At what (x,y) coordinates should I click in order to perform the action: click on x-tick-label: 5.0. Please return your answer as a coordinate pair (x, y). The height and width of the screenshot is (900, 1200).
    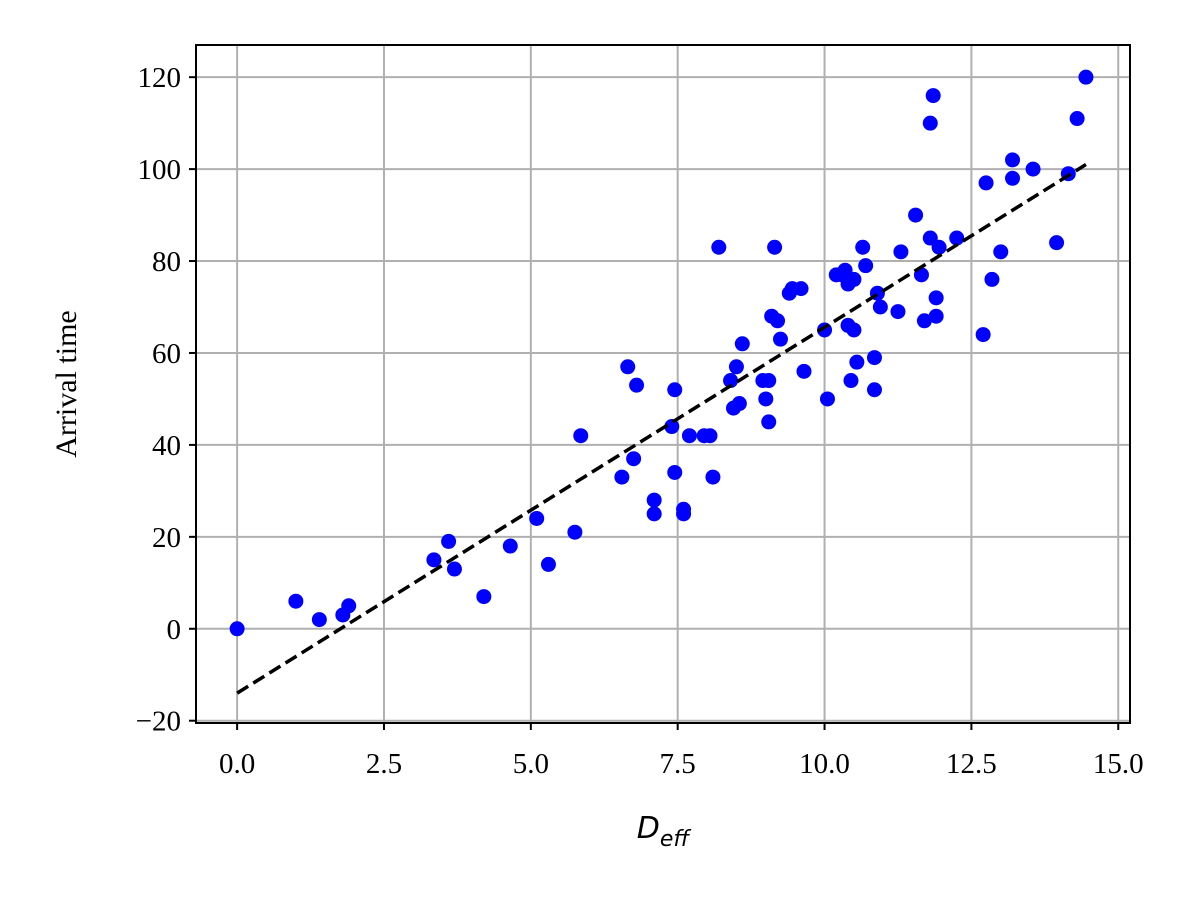
    Looking at the image, I should click on (531, 764).